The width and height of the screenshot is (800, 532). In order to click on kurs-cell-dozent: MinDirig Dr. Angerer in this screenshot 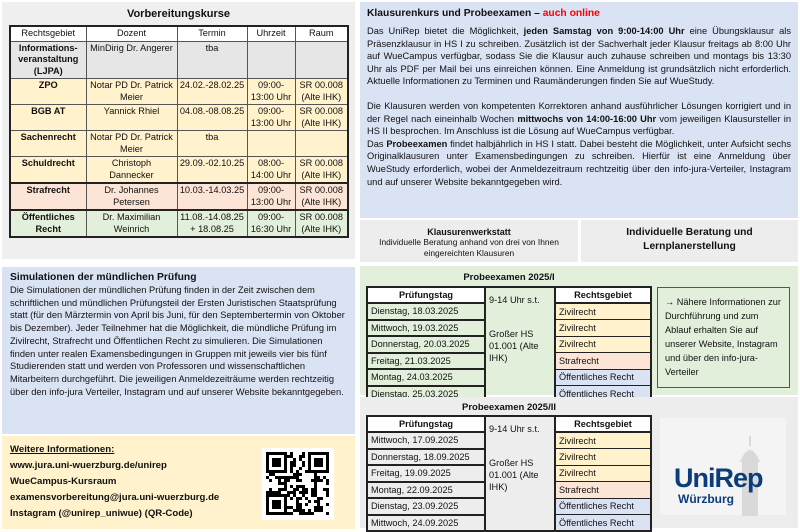, I will do `click(131, 59)`.